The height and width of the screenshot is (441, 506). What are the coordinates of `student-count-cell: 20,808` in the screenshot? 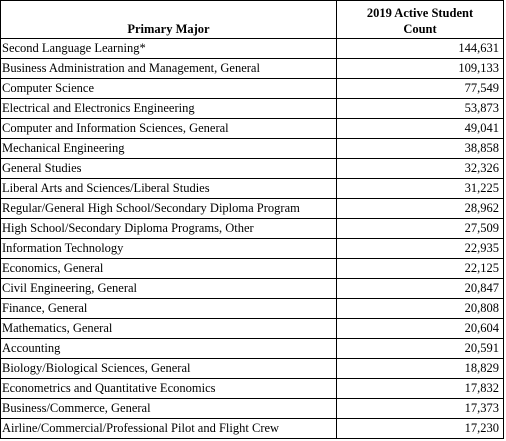 It's located at (420, 308).